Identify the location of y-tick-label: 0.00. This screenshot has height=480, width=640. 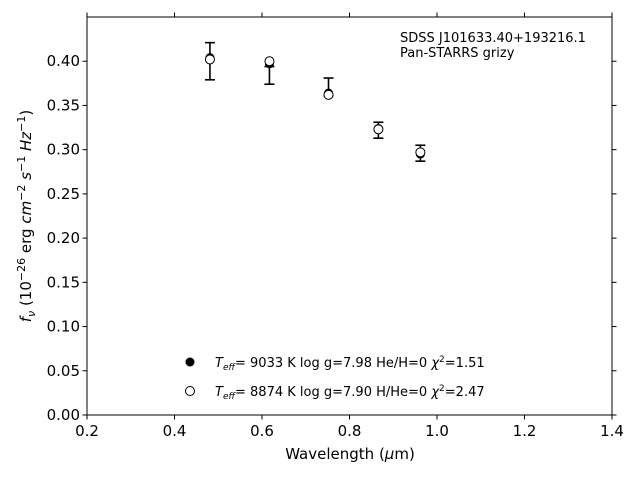
(63, 415).